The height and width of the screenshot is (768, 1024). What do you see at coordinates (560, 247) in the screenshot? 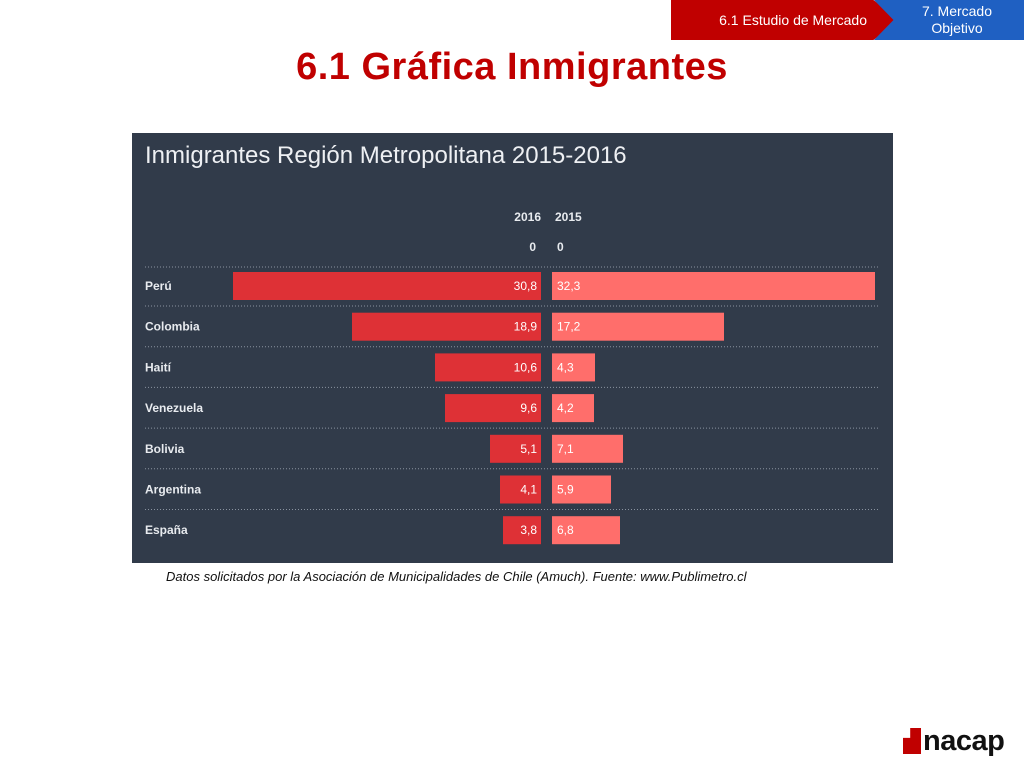
I see `axis-zero-label-2015: 0` at bounding box center [560, 247].